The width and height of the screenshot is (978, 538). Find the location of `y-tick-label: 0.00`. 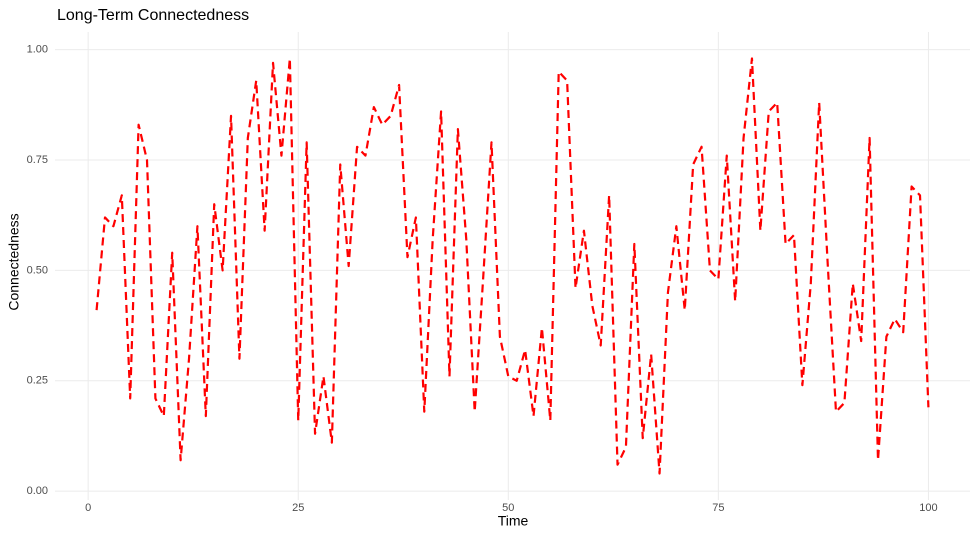

y-tick-label: 0.00 is located at coordinates (37, 491).